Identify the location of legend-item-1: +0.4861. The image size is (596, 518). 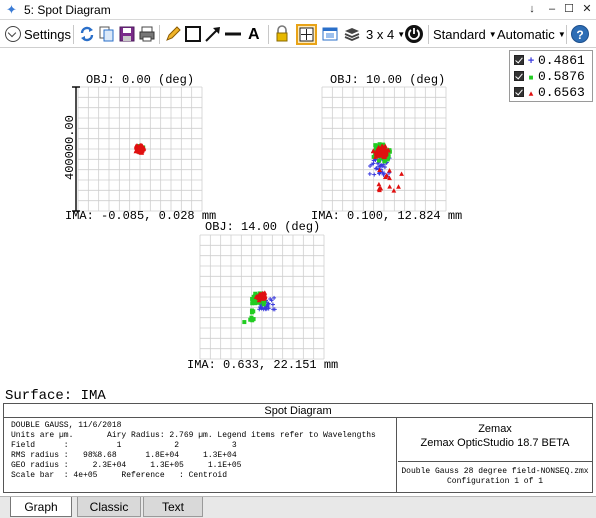
(549, 61).